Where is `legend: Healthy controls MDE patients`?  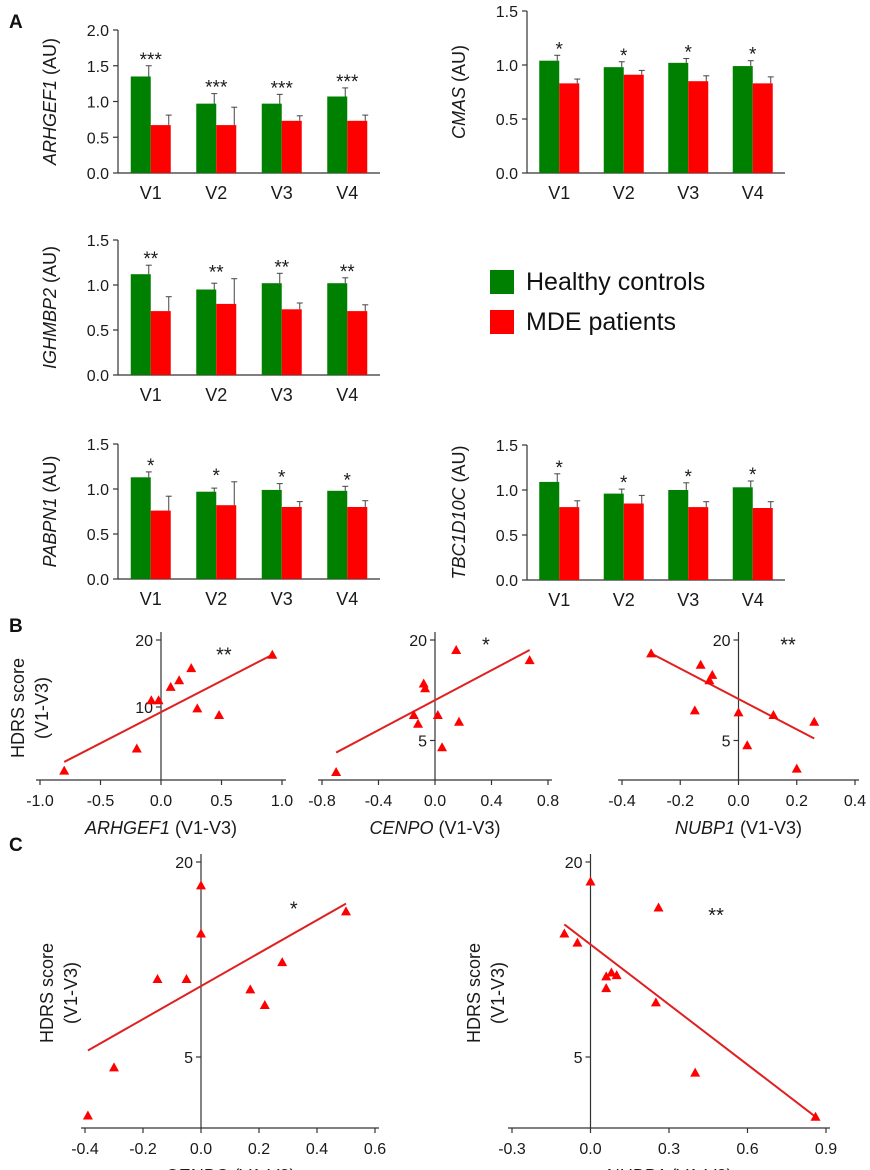 legend: Healthy controls MDE patients is located at coordinates (597, 302).